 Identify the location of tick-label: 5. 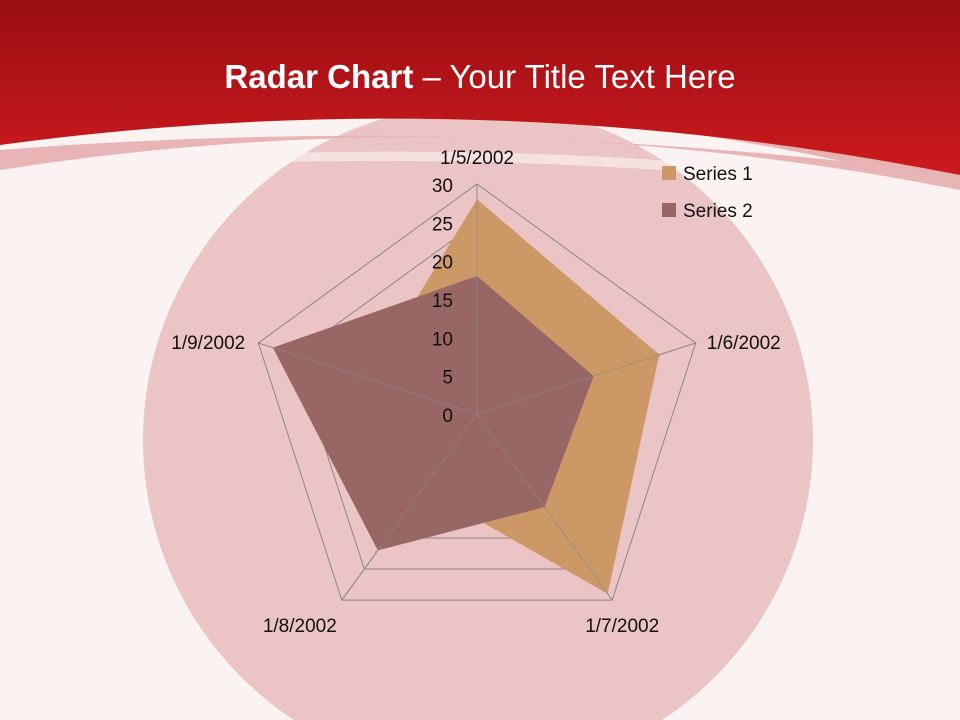
(447, 378).